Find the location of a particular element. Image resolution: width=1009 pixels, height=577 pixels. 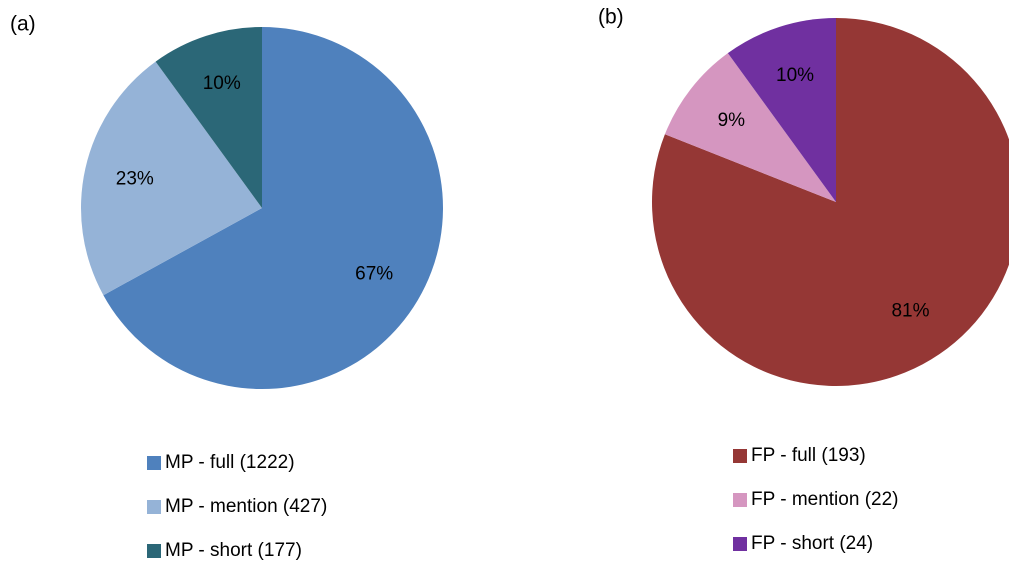

slice-label: 67% is located at coordinates (374, 273).